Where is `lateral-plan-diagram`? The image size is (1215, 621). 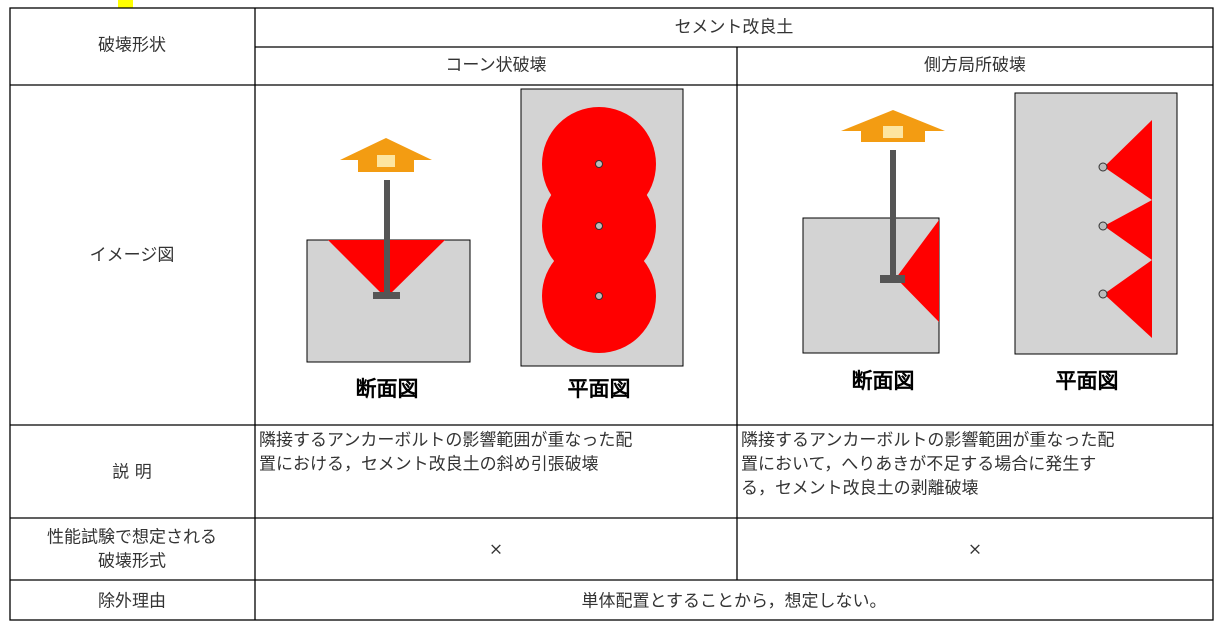
lateral-plan-diagram is located at coordinates (1096, 223).